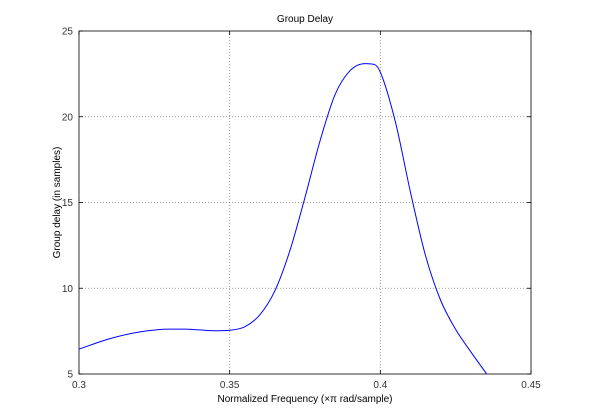 Image resolution: width=600 pixels, height=420 pixels. I want to click on x-tick-label: 0.35, so click(230, 385).